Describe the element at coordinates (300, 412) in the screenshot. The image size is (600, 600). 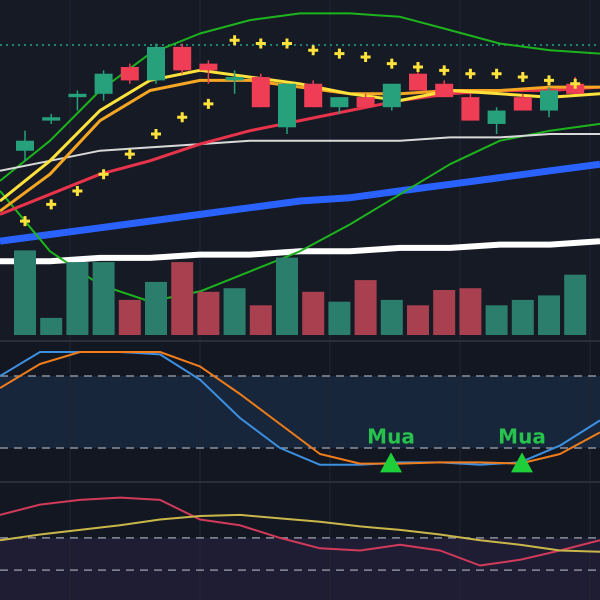
I see `oscillator-band` at that location.